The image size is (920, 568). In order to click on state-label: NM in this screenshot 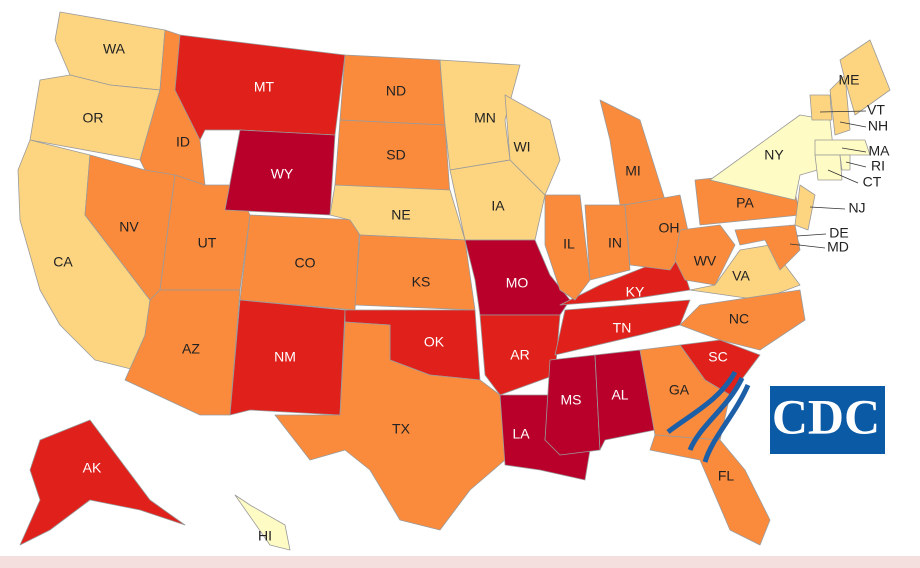, I will do `click(285, 357)`.